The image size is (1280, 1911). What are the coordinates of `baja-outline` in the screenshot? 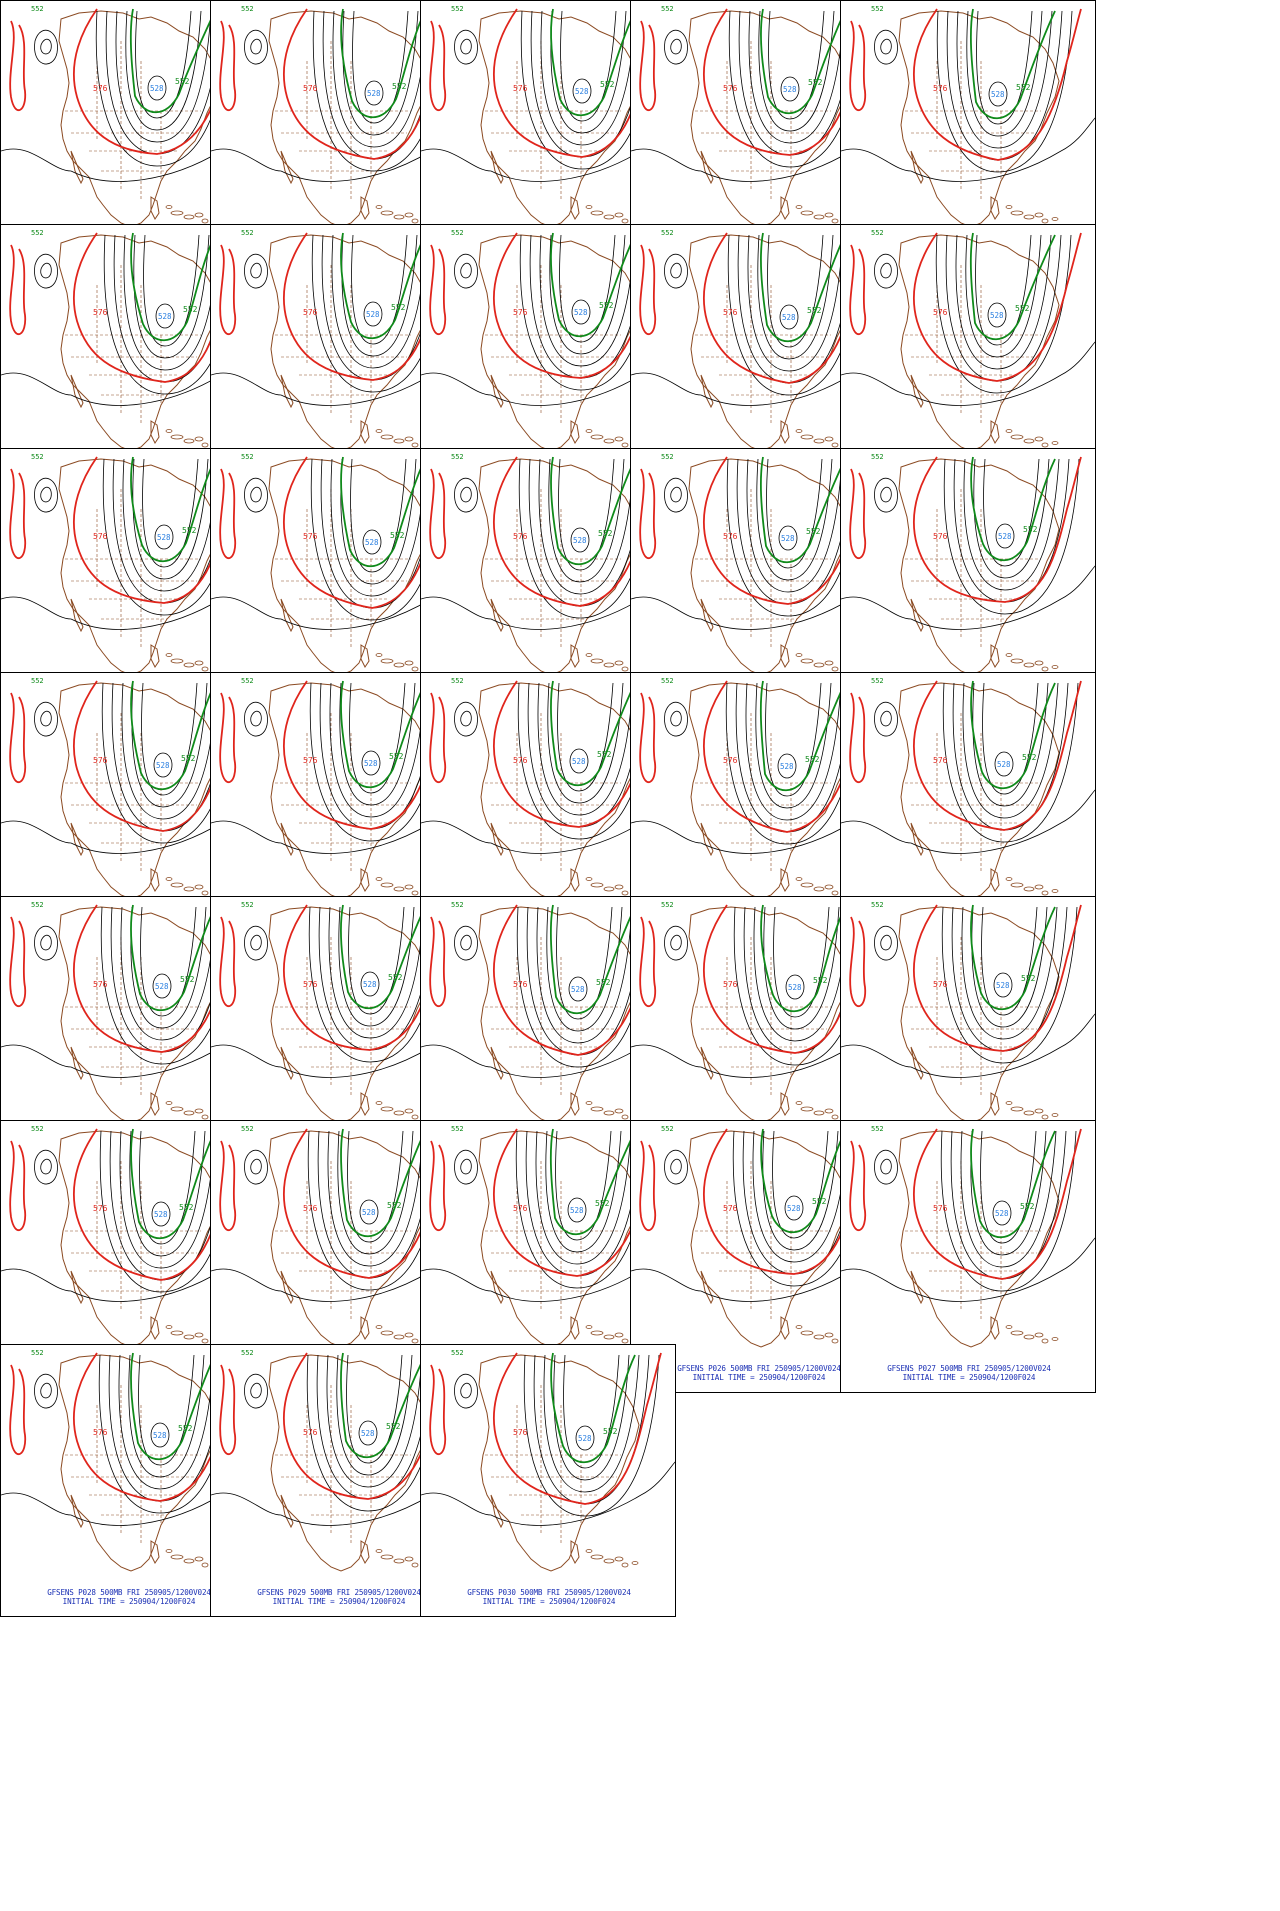 It's located at (287, 839).